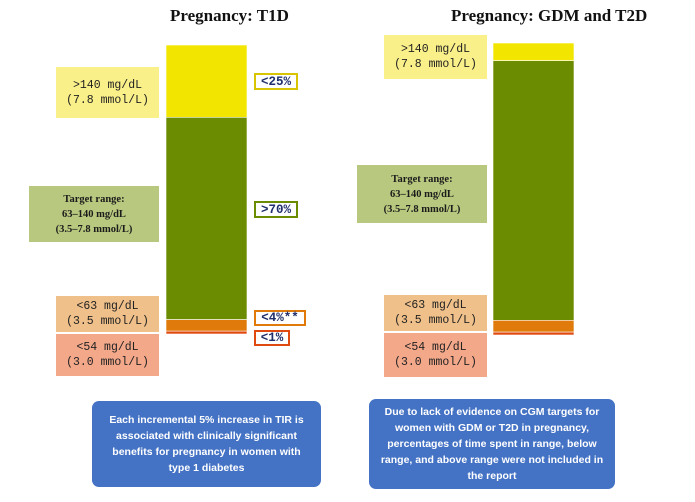 Image resolution: width=695 pixels, height=502 pixels. What do you see at coordinates (280, 318) in the screenshot?
I see `target-below-63: <4%**` at bounding box center [280, 318].